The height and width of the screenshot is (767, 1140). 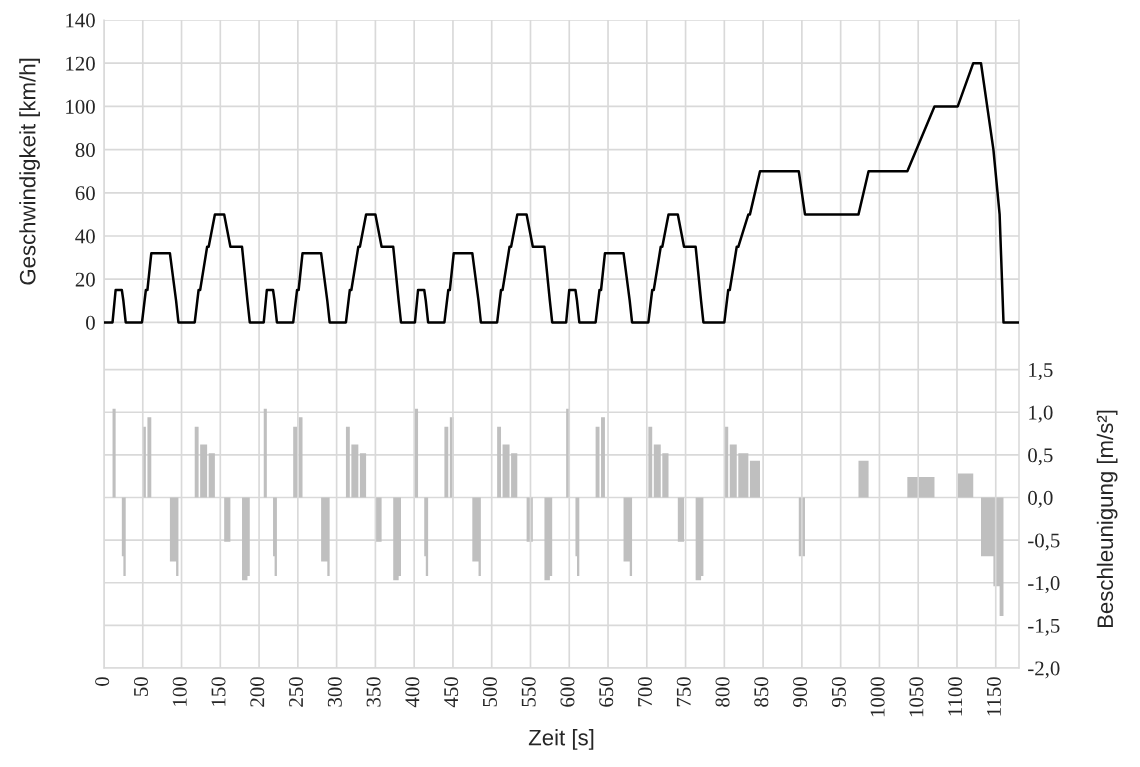 I want to click on x-tick-label: 50, so click(x=140, y=686).